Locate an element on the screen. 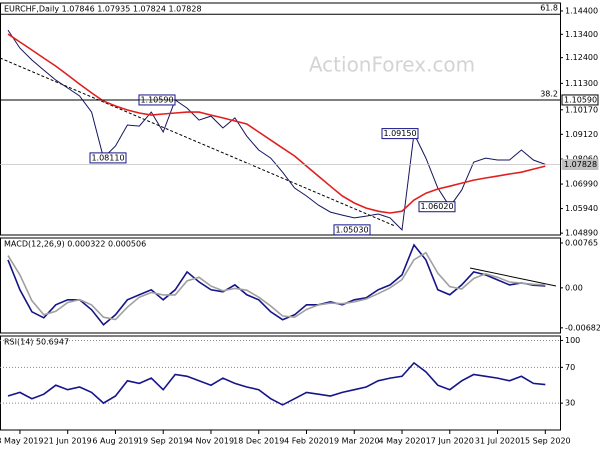 This screenshot has width=600, height=450. fib-label: 61.8 is located at coordinates (549, 8).